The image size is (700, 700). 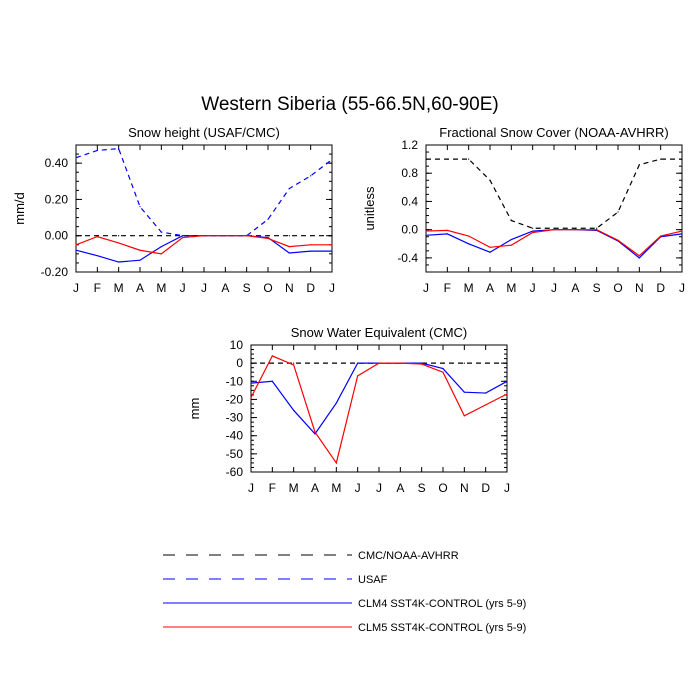 What do you see at coordinates (239, 363) in the screenshot?
I see `y-tick-label: 0` at bounding box center [239, 363].